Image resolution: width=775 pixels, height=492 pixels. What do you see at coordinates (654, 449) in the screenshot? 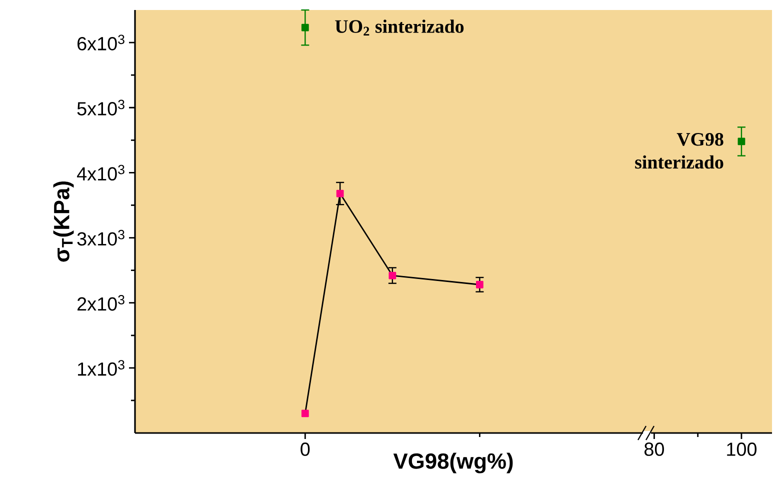
I see `x-tick-label: 80` at bounding box center [654, 449].